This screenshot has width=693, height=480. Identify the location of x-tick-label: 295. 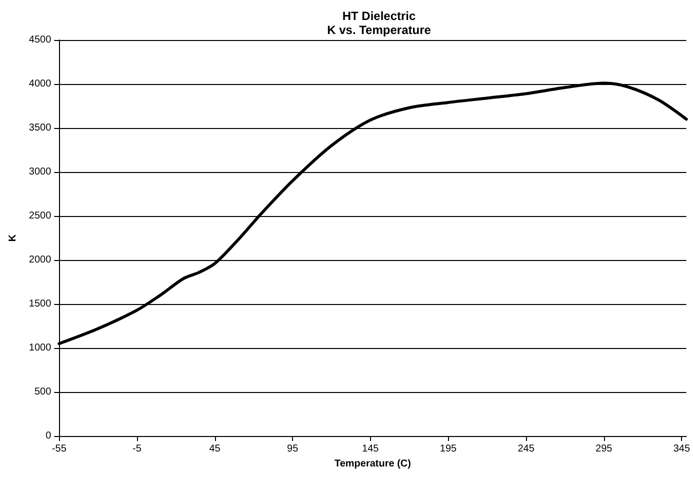
(604, 449).